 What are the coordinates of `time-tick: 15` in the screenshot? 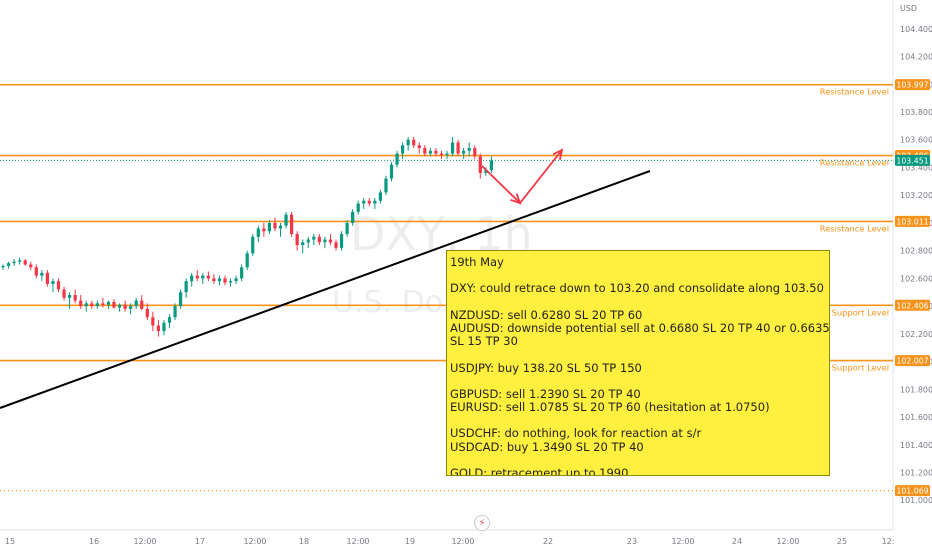 It's located at (10, 541).